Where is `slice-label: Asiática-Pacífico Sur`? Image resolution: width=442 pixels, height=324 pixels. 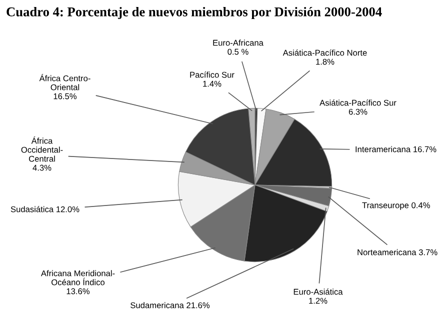 slice-label: Asiática-Pacífico Sur is located at coordinates (358, 103).